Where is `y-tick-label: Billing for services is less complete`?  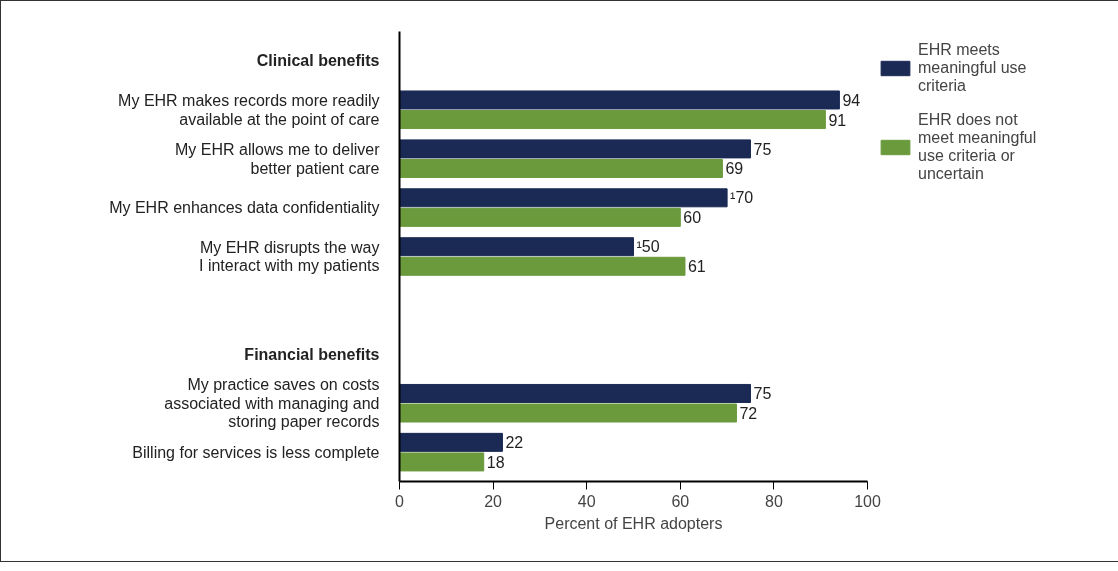
y-tick-label: Billing for services is less complete is located at coordinates (256, 452).